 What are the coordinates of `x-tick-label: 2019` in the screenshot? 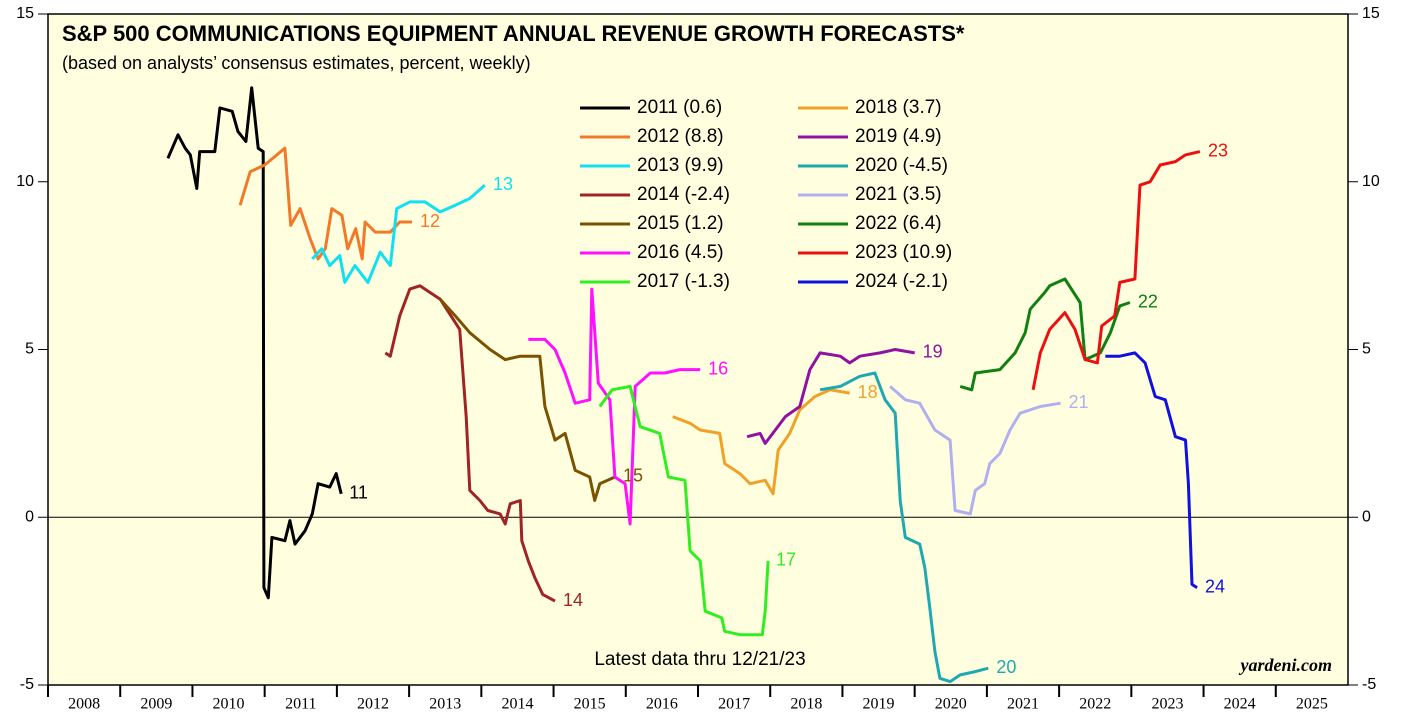 It's located at (879, 704).